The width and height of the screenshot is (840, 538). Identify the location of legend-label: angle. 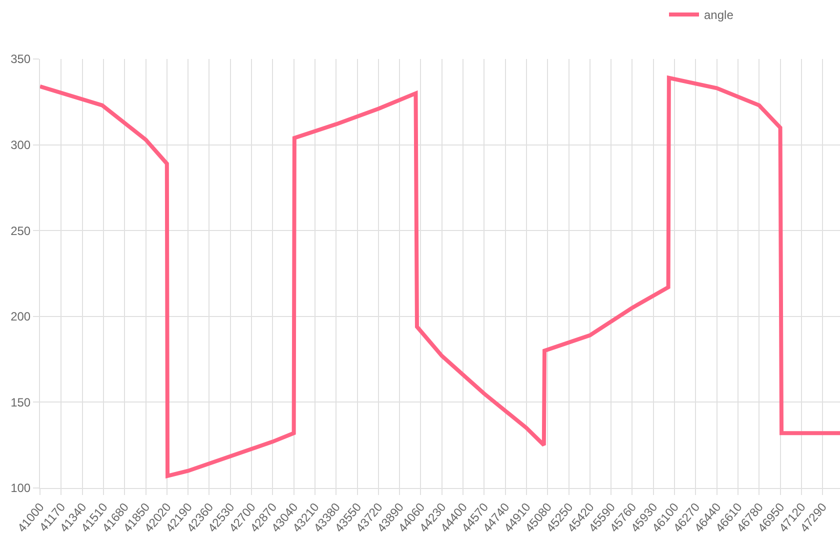
(719, 15).